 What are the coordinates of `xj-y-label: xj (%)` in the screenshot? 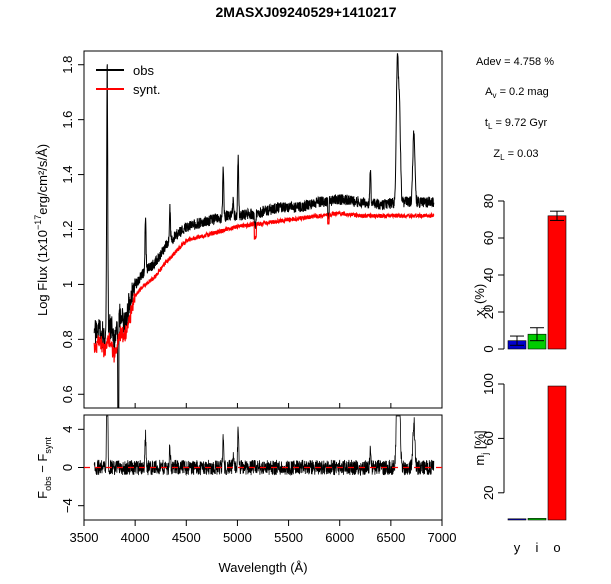 It's located at (481, 300).